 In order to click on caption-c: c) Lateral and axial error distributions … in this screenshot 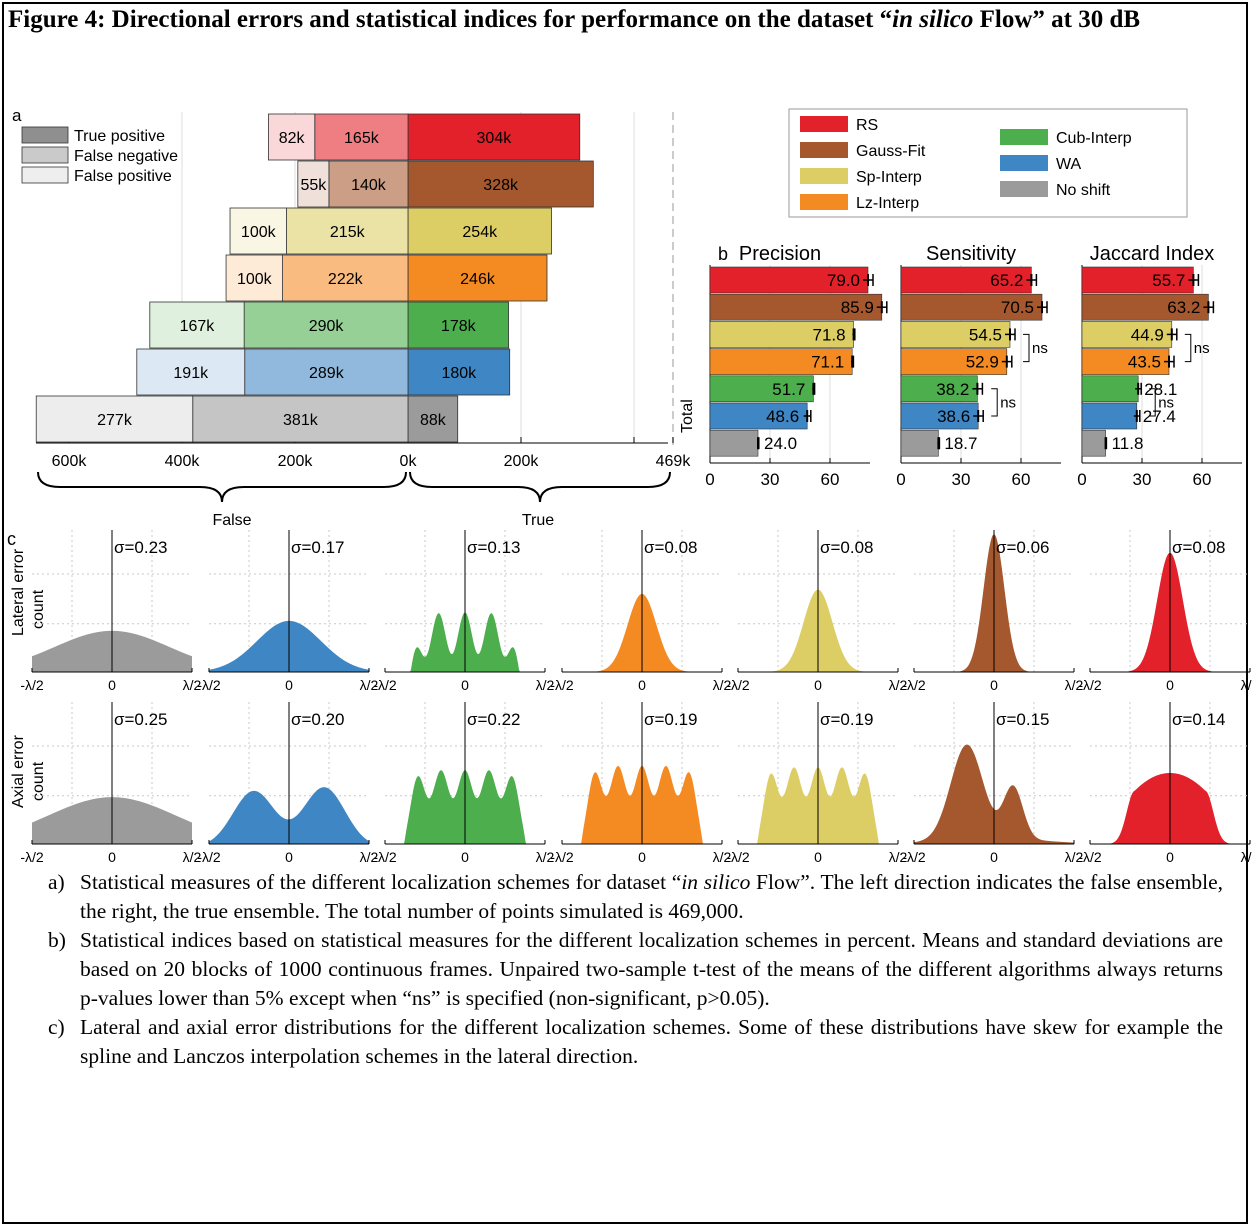, I will do `click(635, 1041)`.